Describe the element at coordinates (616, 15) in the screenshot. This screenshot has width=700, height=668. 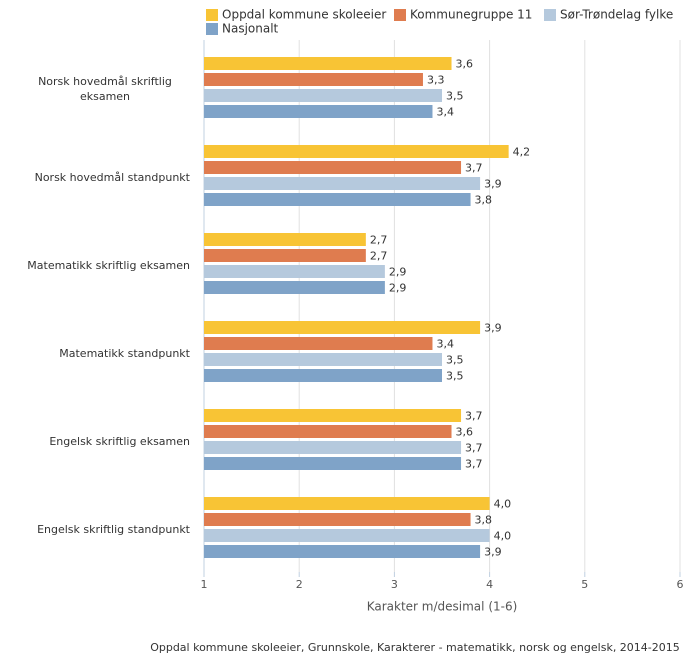
I see `legend-label: Sør-Trøndelag fylke` at that location.